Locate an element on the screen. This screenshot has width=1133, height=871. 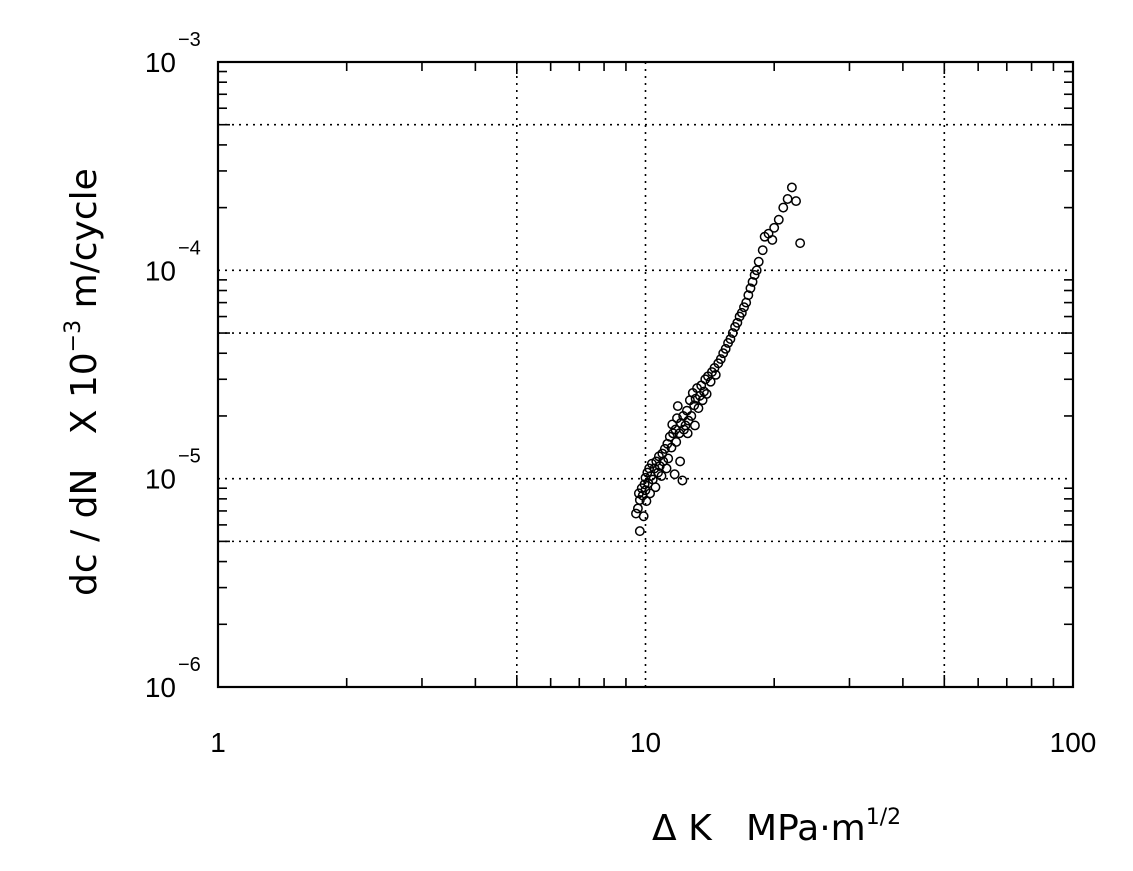
x-tick-labels: 1 10 100 is located at coordinates (653, 742).